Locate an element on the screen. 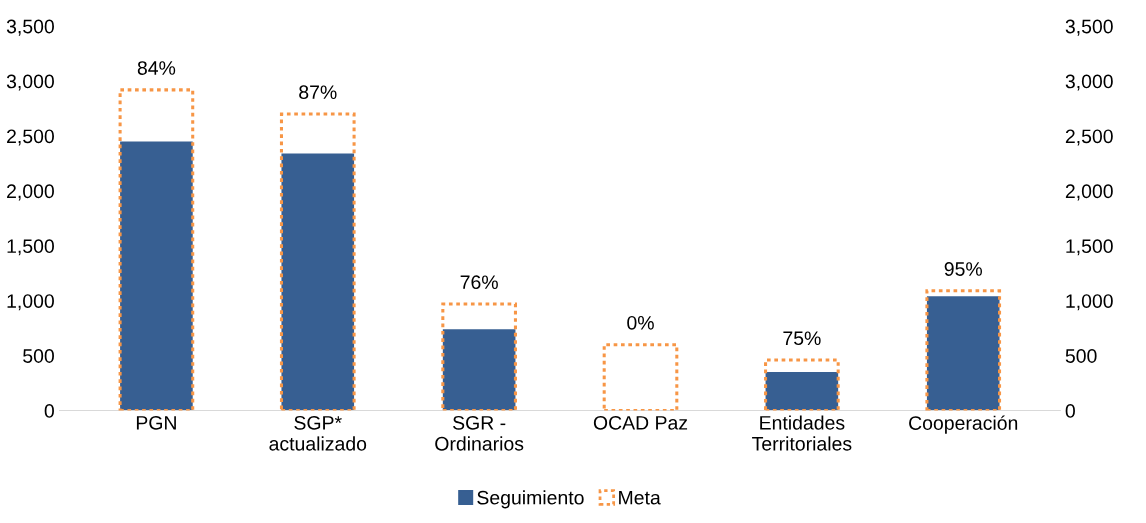 The height and width of the screenshot is (523, 1146). y2-tick-label: 0 is located at coordinates (1070, 411).